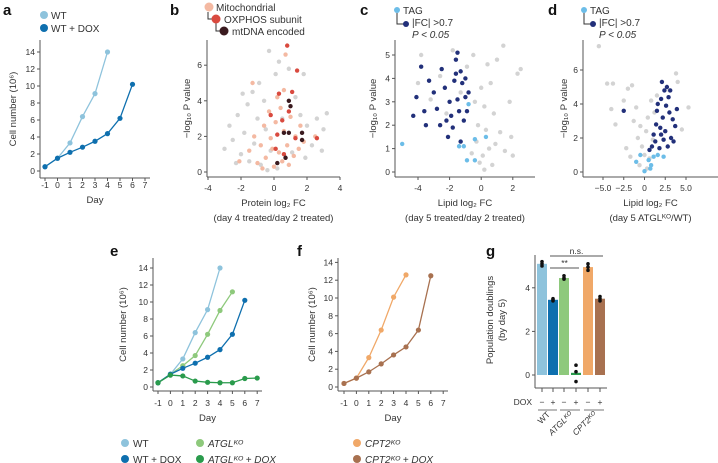 The image size is (718, 463). I want to click on x-tick-label: -1, so click(45, 185).